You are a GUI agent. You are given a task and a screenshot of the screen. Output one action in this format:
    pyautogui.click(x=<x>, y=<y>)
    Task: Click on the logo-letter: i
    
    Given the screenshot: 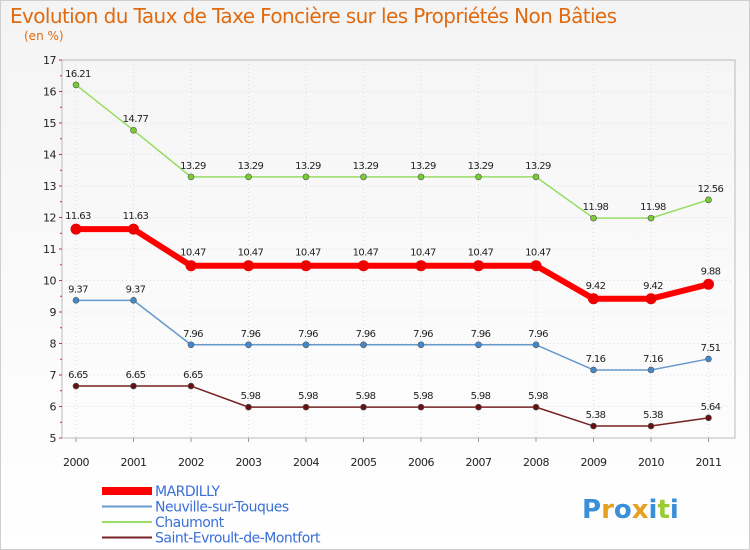 What is the action you would take?
    pyautogui.click(x=653, y=510)
    